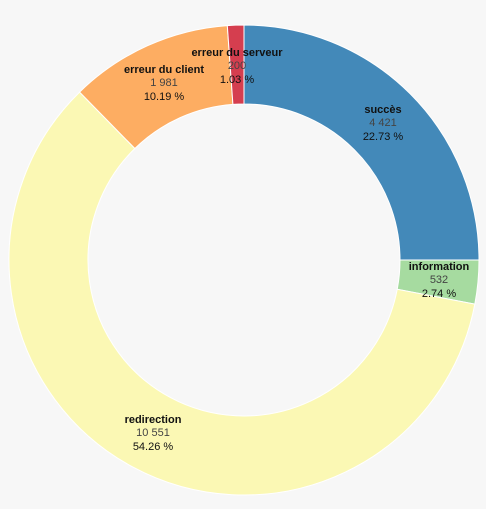 This screenshot has height=509, width=486. I want to click on value-label-1: 532, so click(439, 280).